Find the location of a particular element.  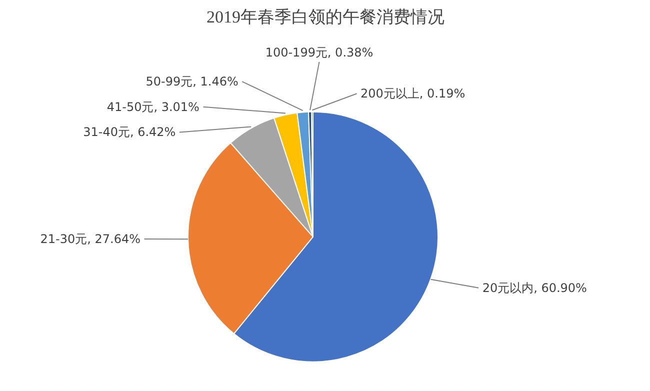

slice-label: 100-199元 is located at coordinates (296, 52).